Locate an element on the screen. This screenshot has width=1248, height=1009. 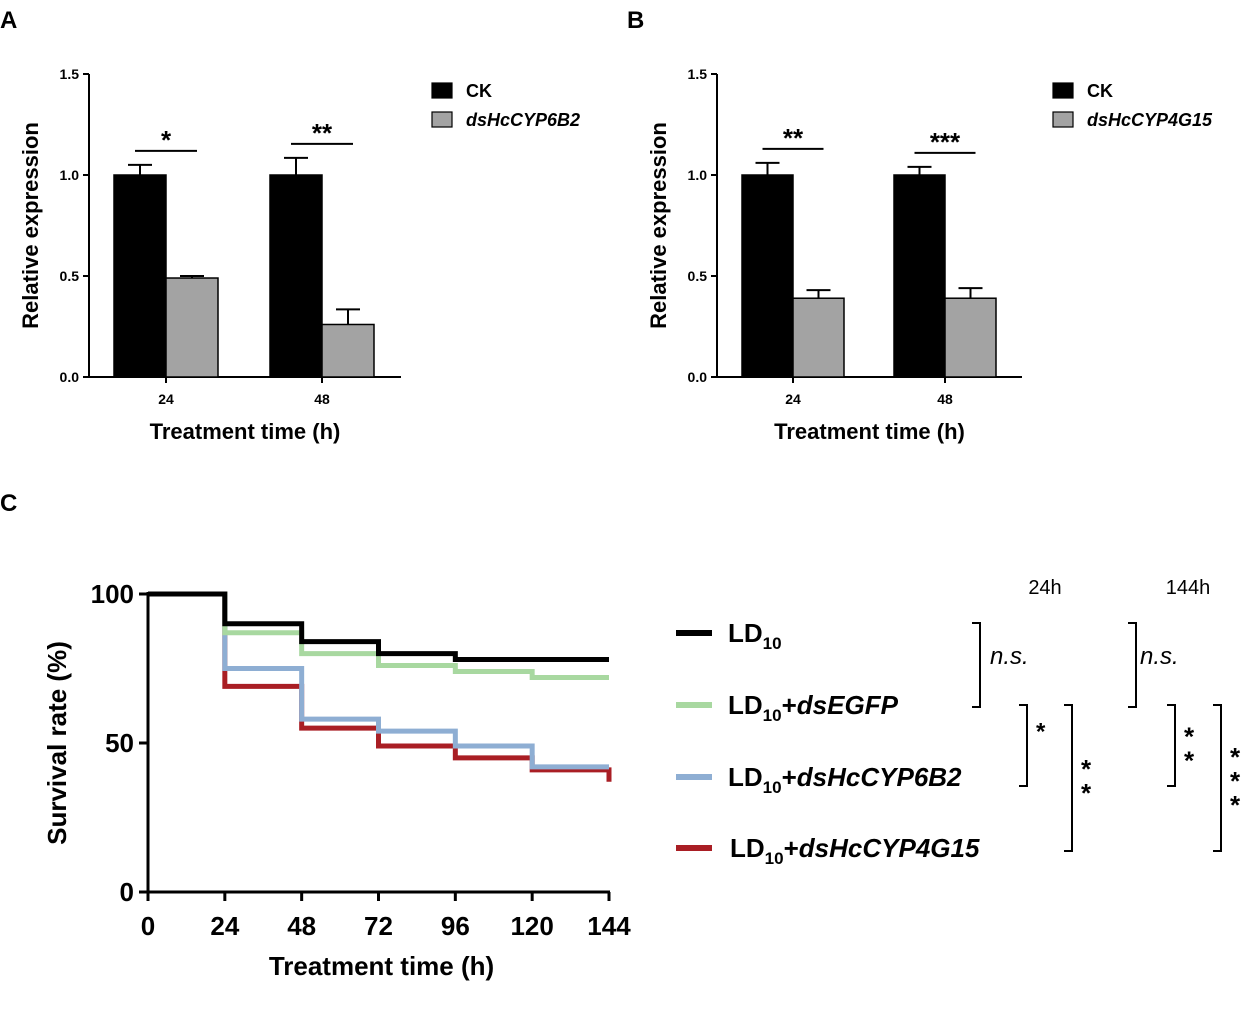
panel-label-c: C is located at coordinates (8, 503).